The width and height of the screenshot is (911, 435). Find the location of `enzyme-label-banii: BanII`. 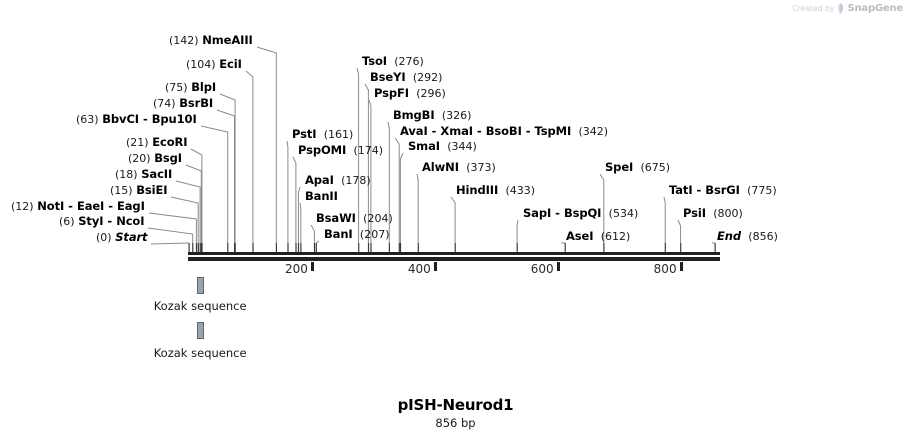

enzyme-label-banii: BanII is located at coordinates (321, 196).